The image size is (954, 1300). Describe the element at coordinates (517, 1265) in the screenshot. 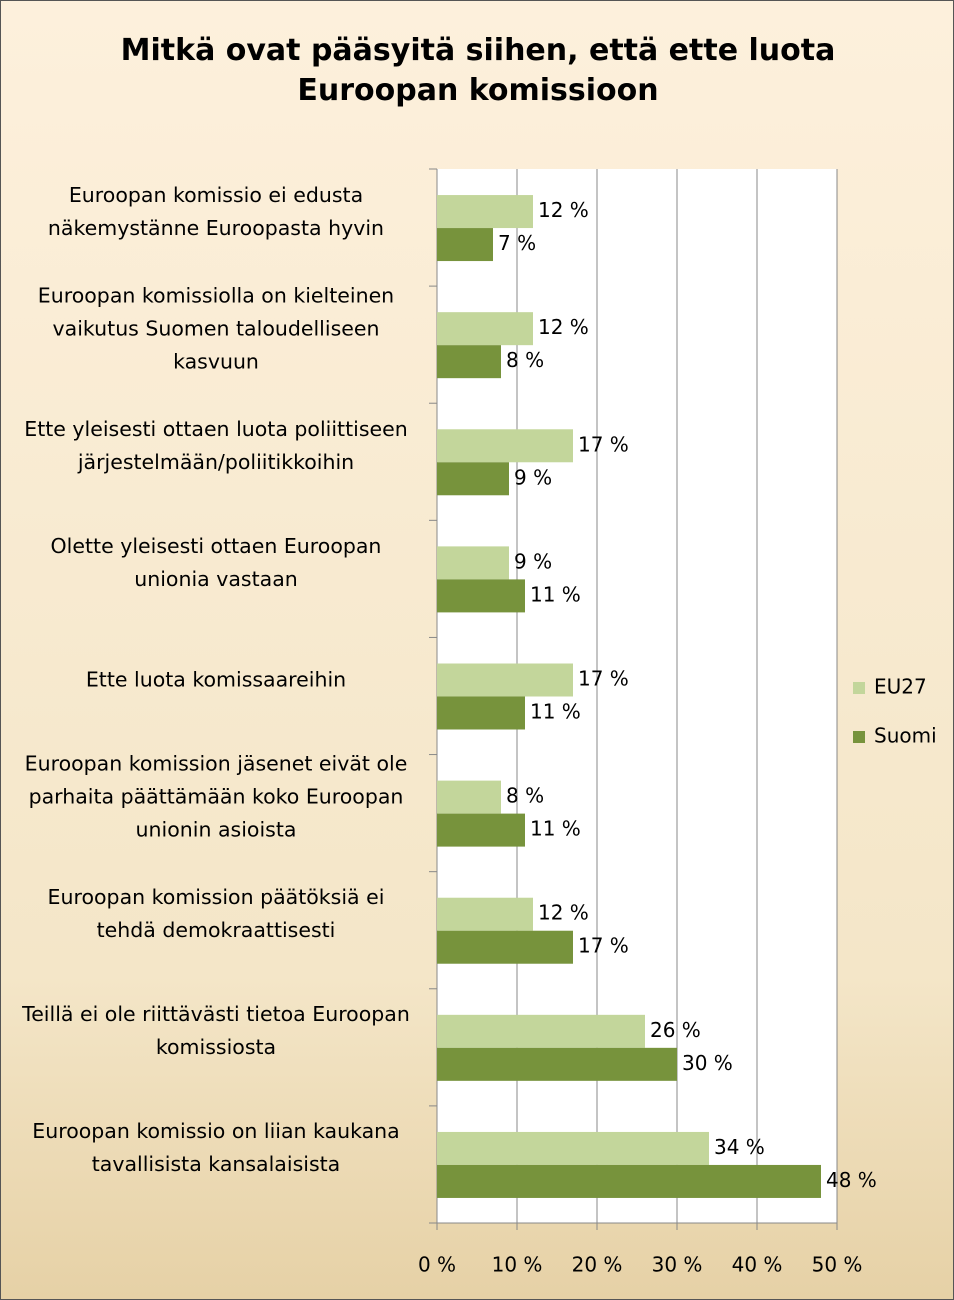

I see `x-tick-label: 10 %` at that location.